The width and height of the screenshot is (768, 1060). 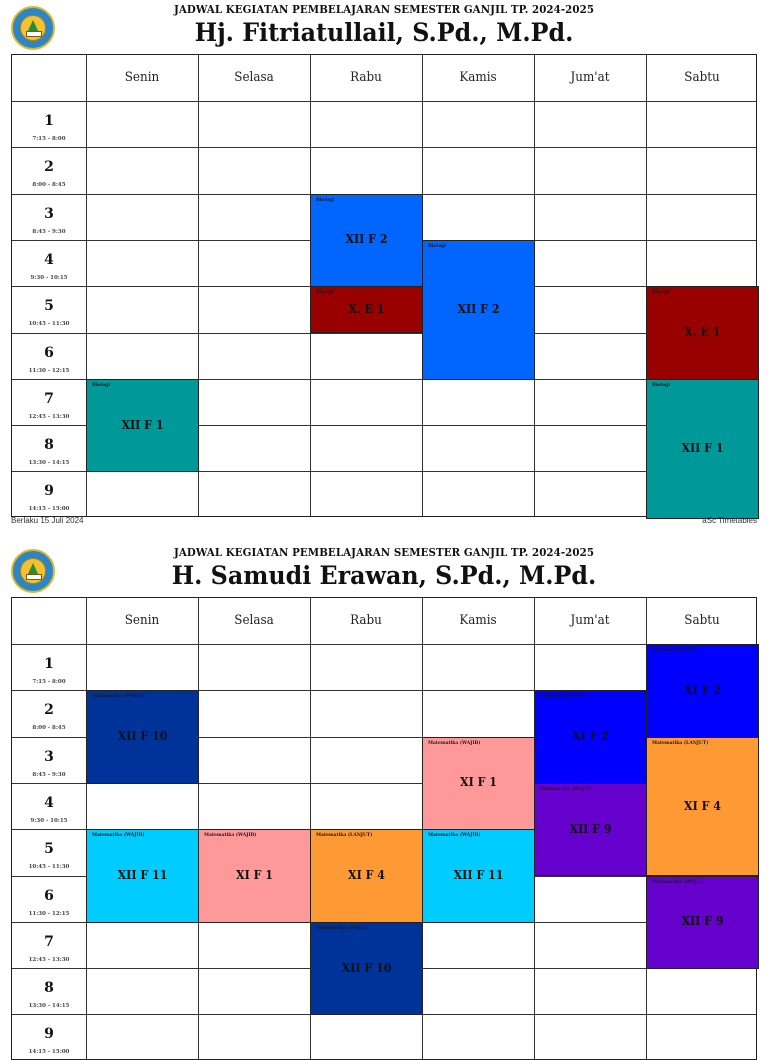 I want to click on period-time: 12:45 - 13:30, so click(x=49, y=416).